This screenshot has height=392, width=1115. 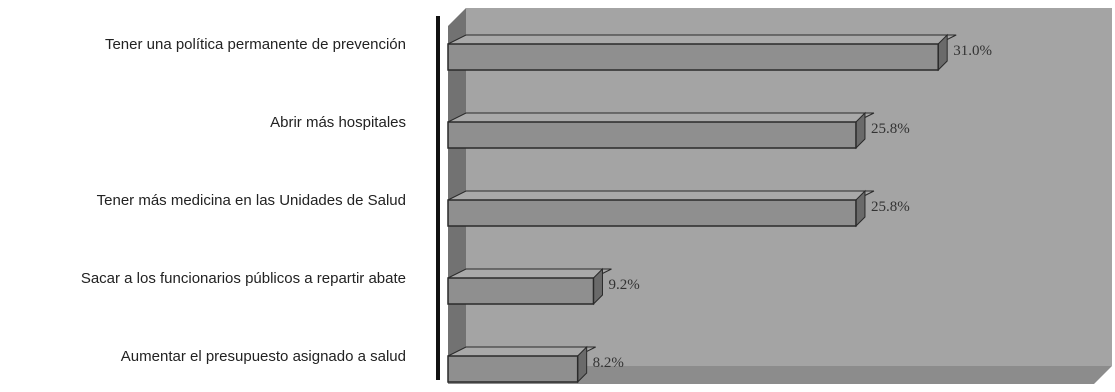 I want to click on value-label: 8.2%, so click(x=608, y=363).